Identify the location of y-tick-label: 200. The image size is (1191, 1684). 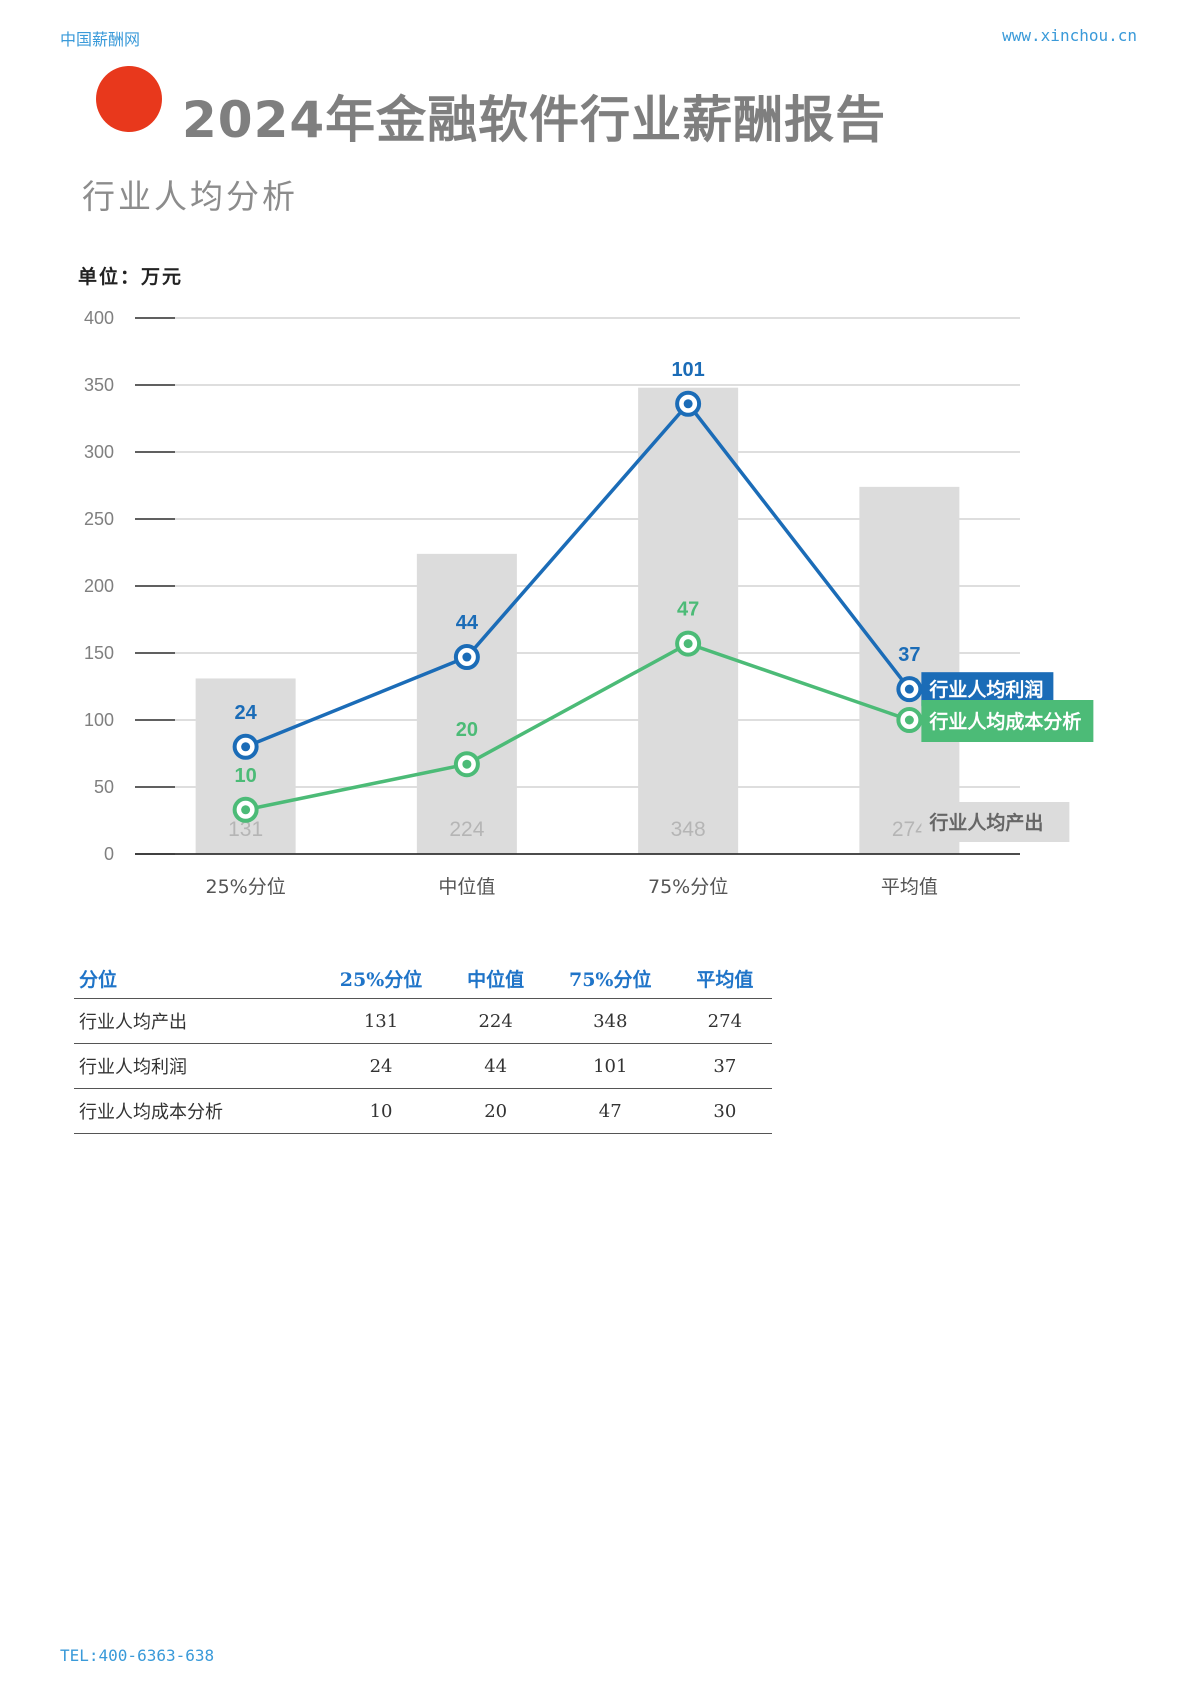
(99, 586).